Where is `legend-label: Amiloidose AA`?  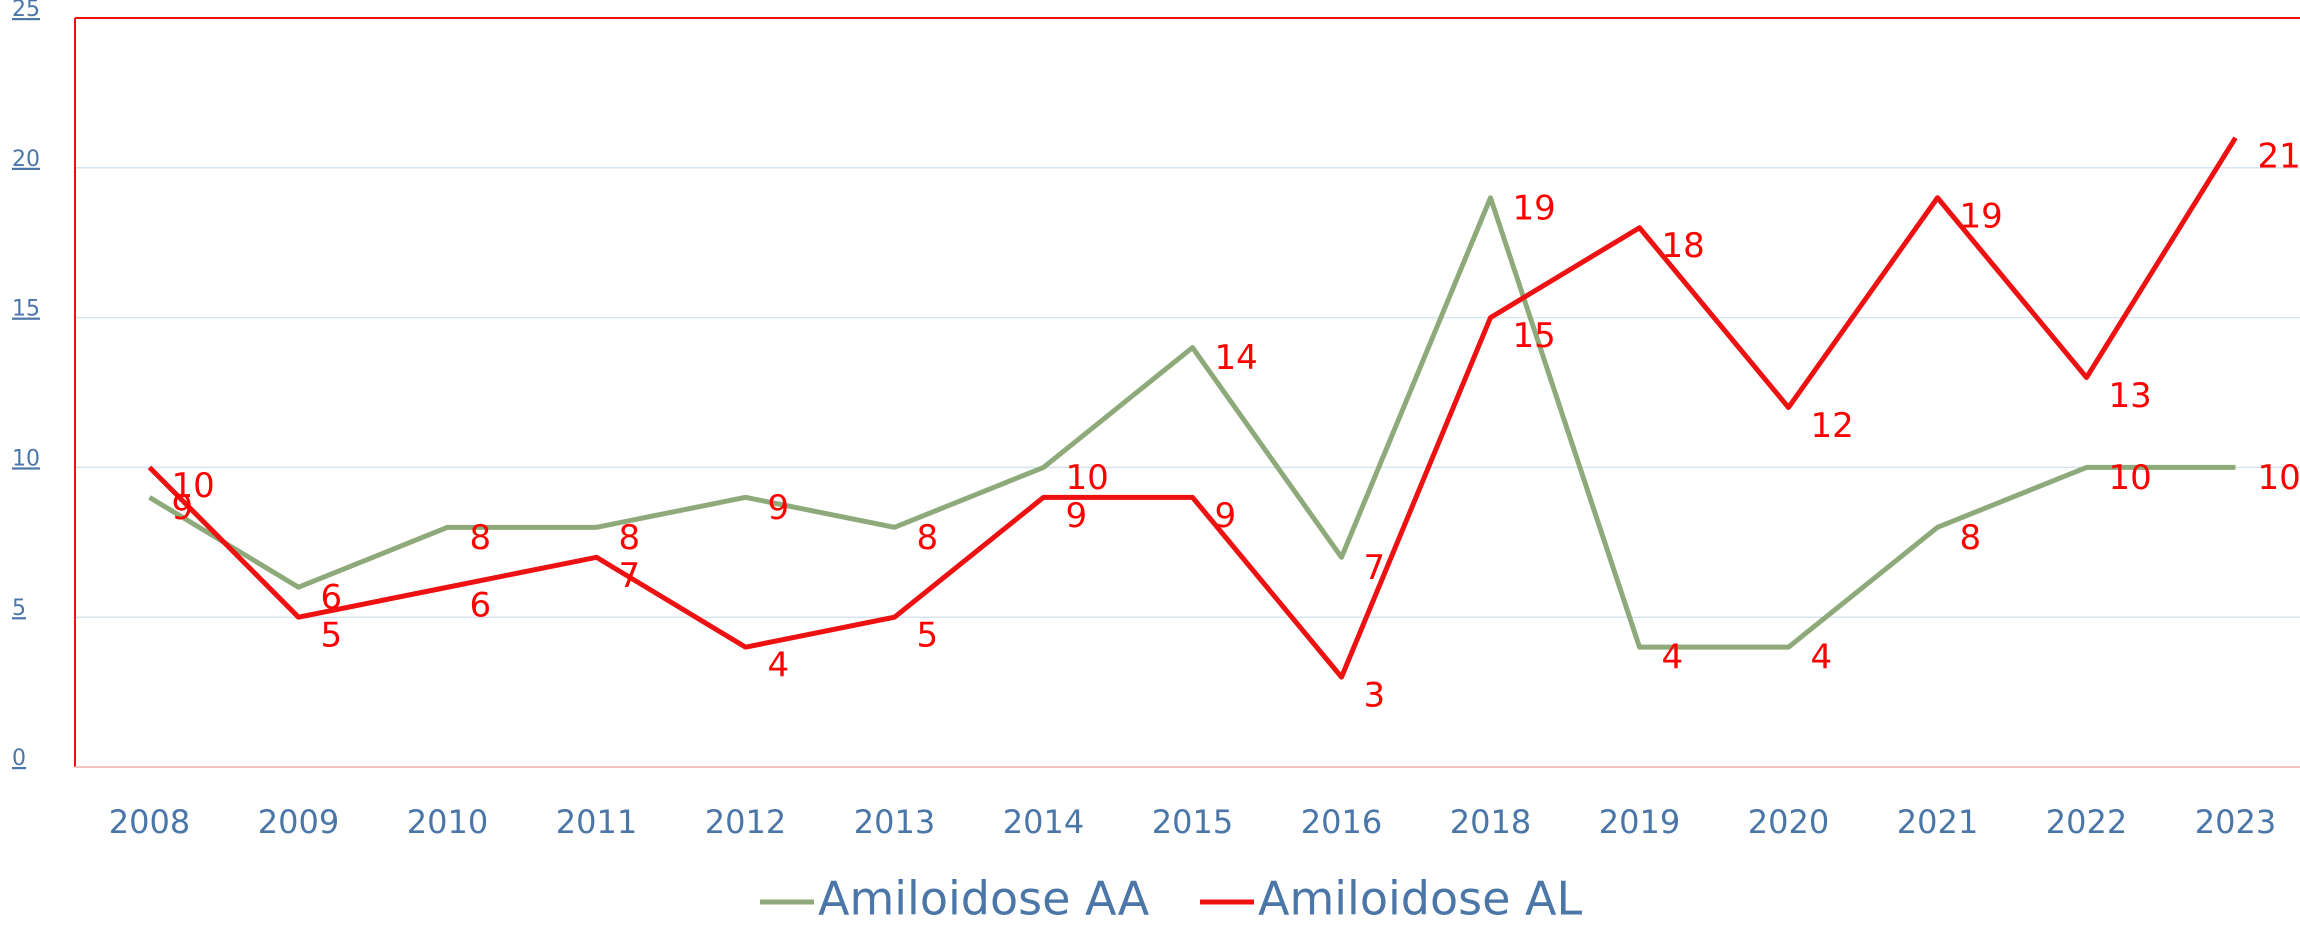
legend-label: Amiloidose AA is located at coordinates (984, 899).